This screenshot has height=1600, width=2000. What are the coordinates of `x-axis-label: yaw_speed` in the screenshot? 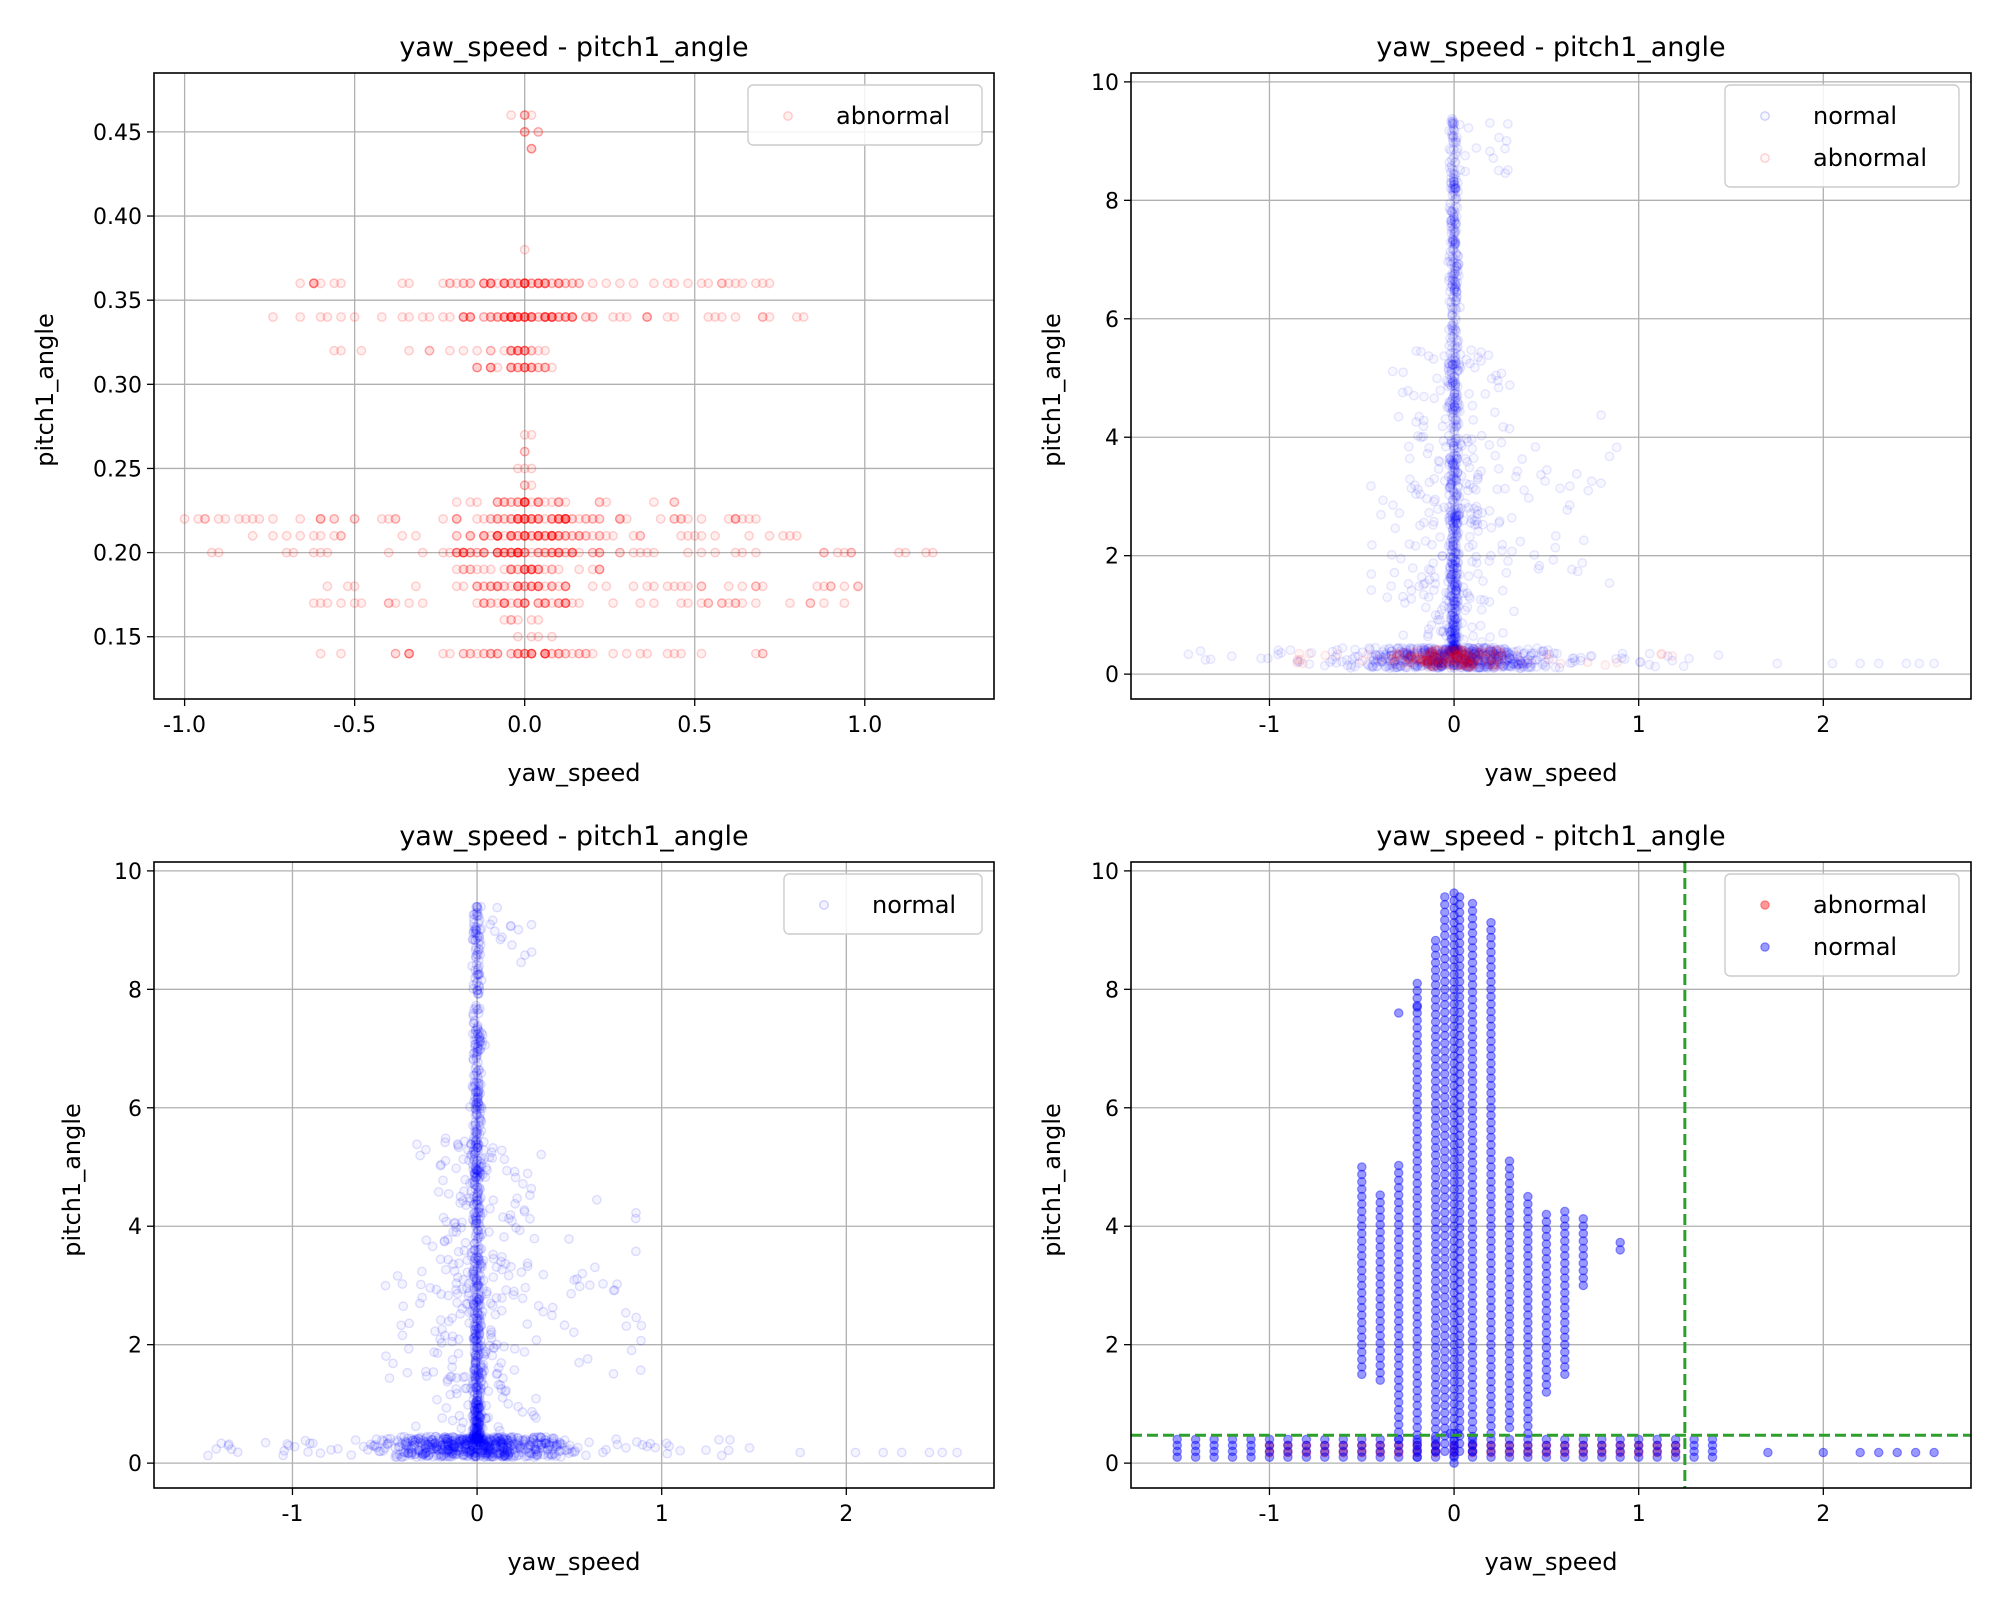 It's located at (573, 773).